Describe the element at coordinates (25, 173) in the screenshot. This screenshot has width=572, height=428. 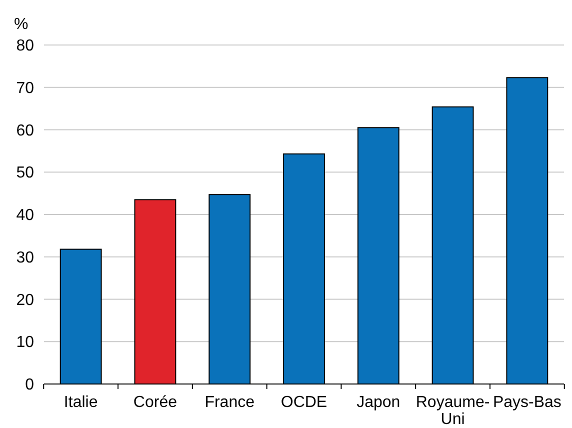
I see `y-tick-label: 50` at that location.